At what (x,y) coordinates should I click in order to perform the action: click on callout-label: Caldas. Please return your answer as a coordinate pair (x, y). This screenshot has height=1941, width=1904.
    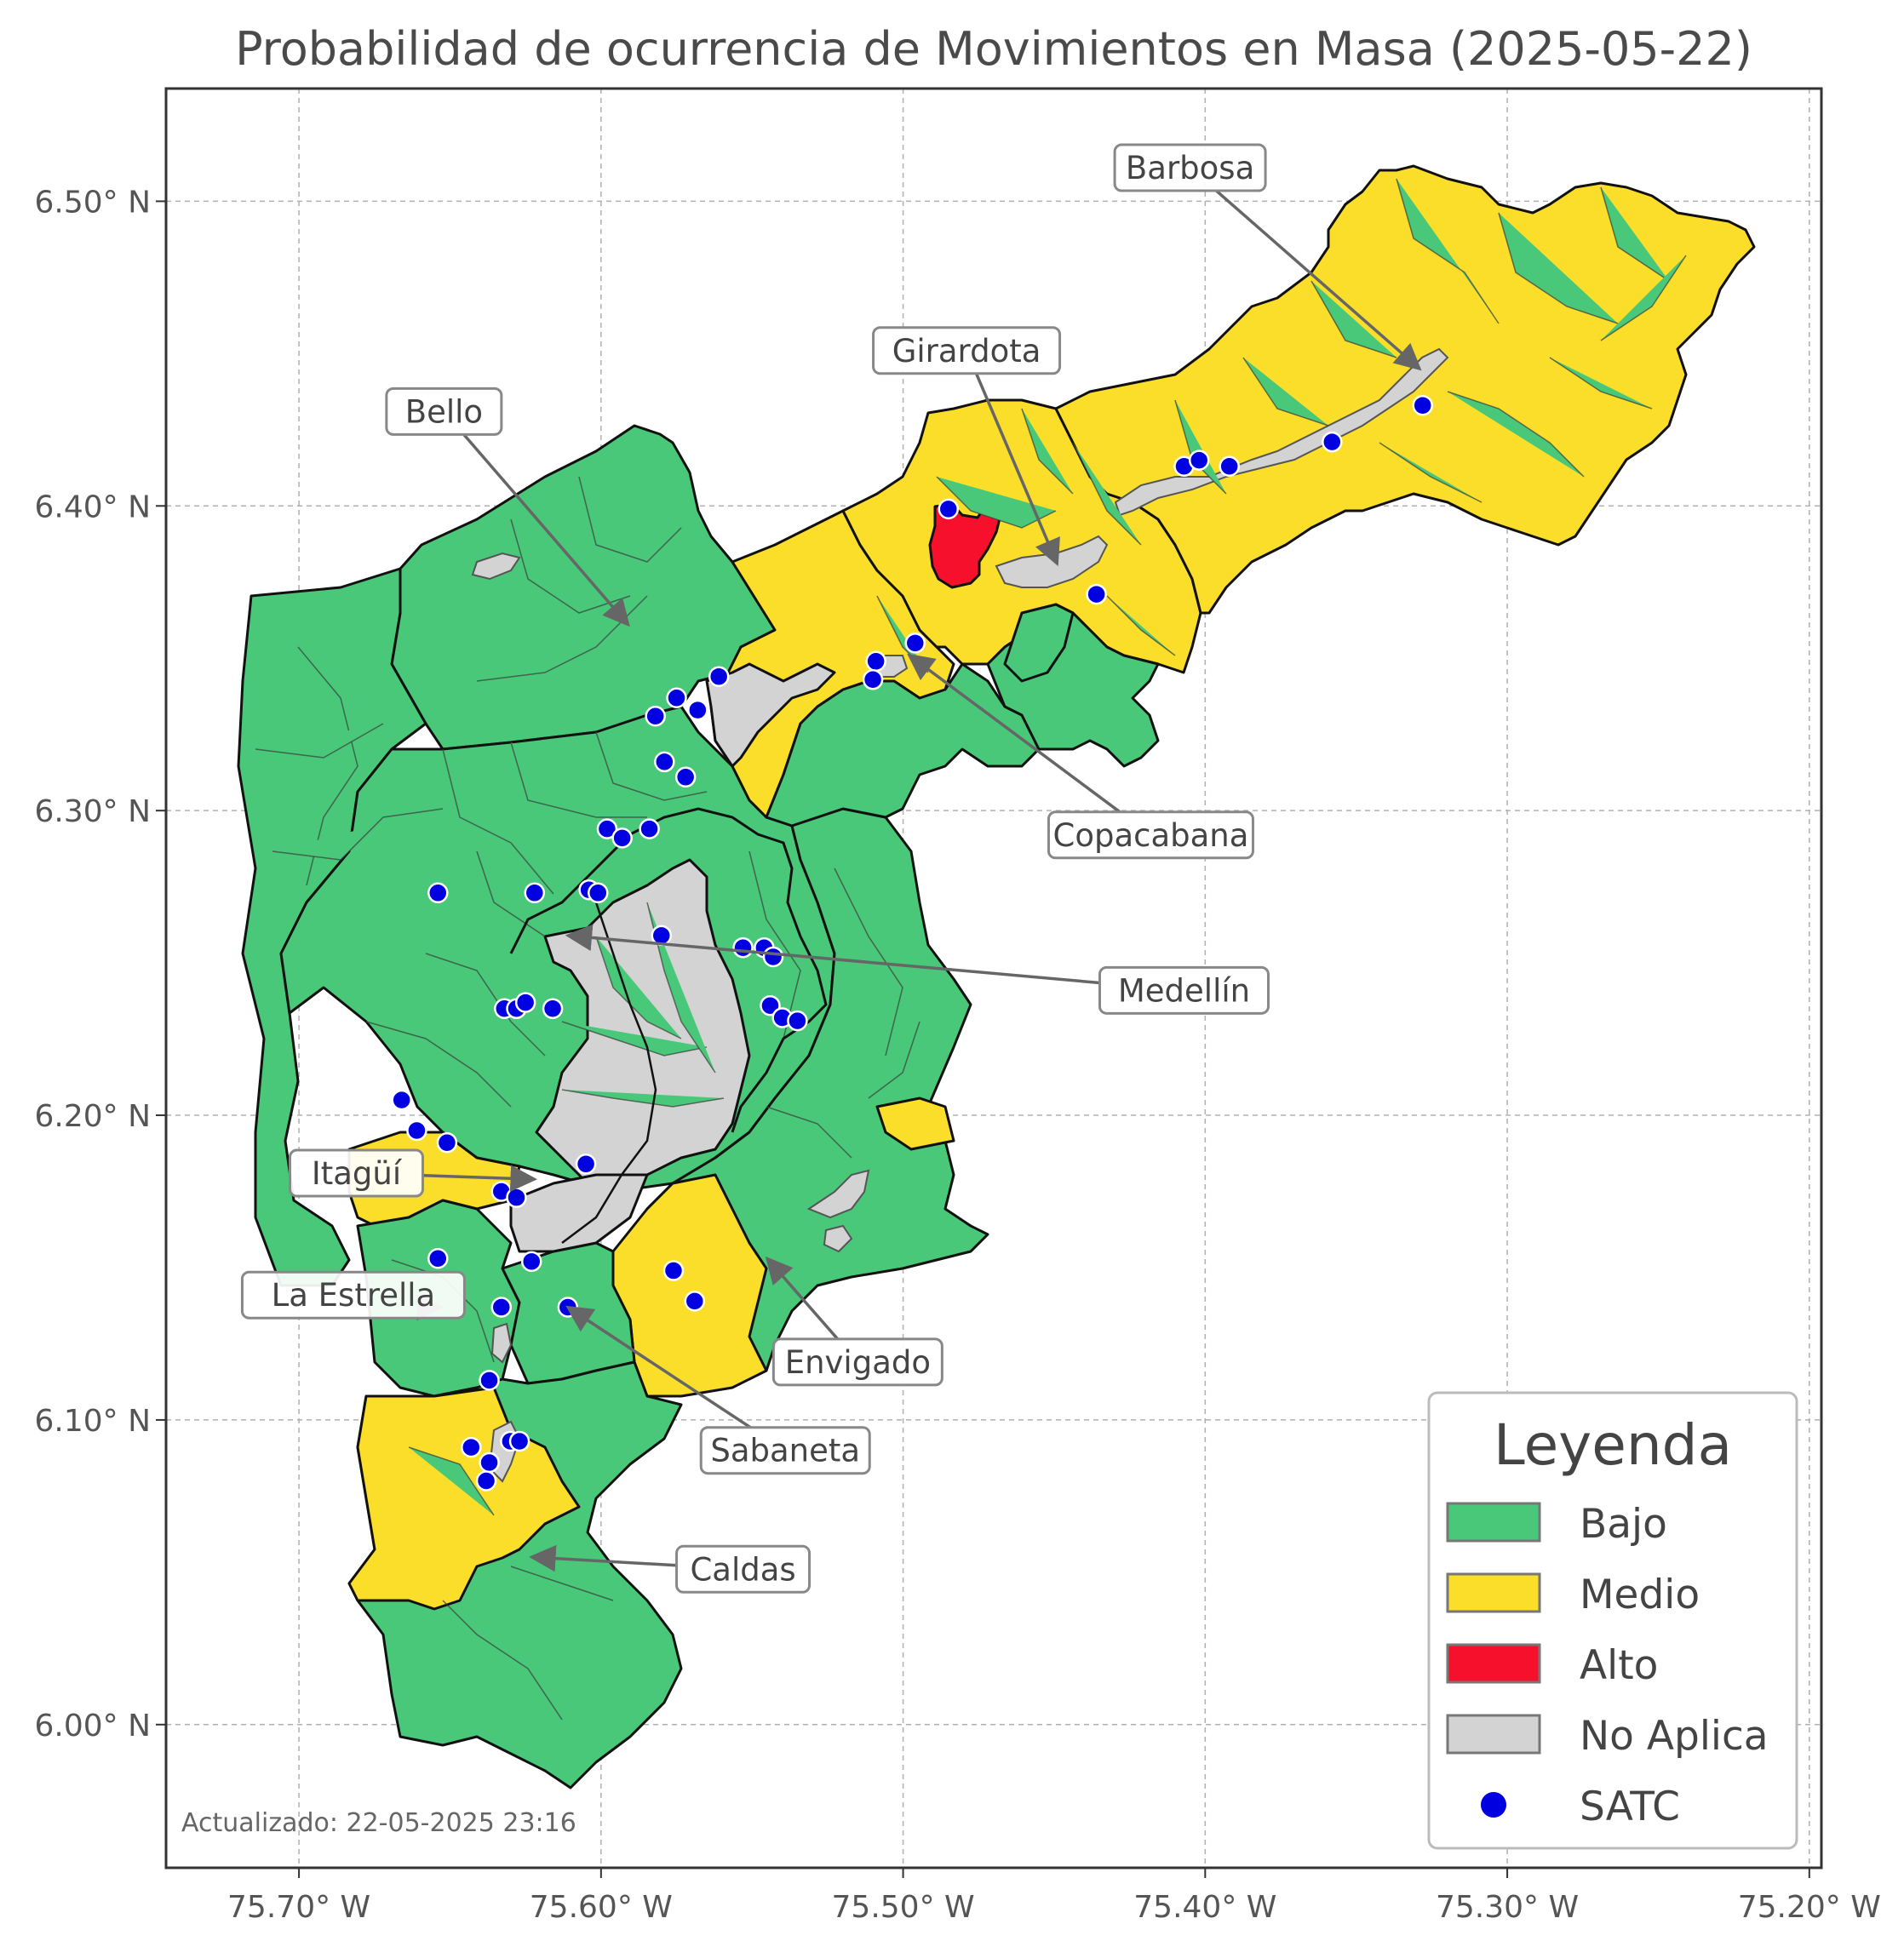
    Looking at the image, I should click on (742, 1569).